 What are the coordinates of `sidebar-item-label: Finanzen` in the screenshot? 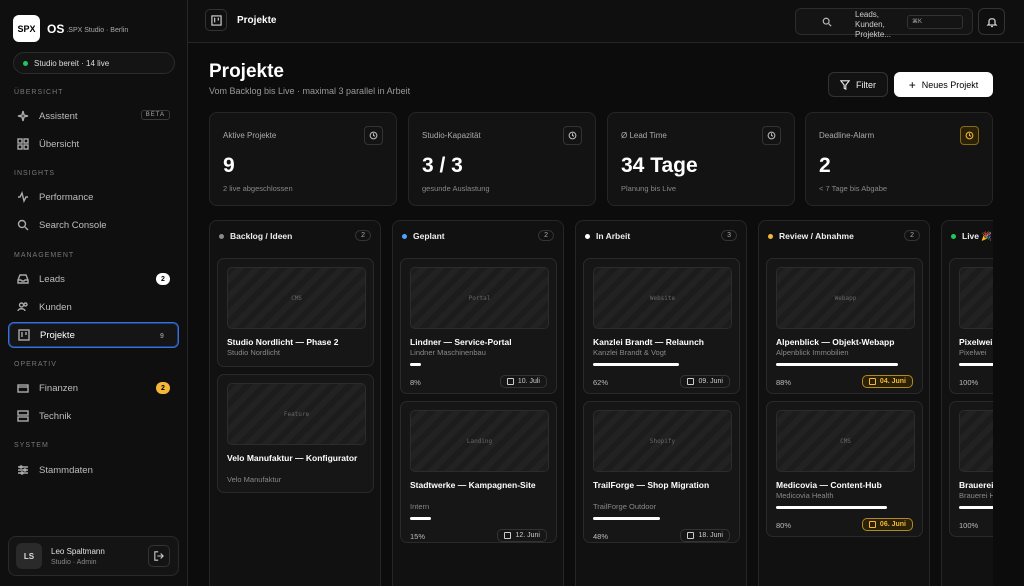 It's located at (59, 388).